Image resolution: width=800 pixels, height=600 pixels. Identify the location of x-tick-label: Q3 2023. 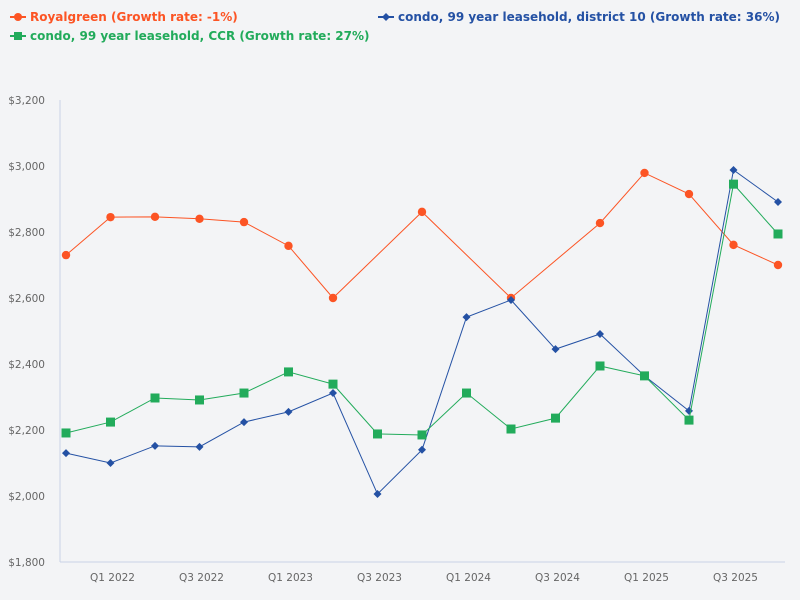
(379, 578).